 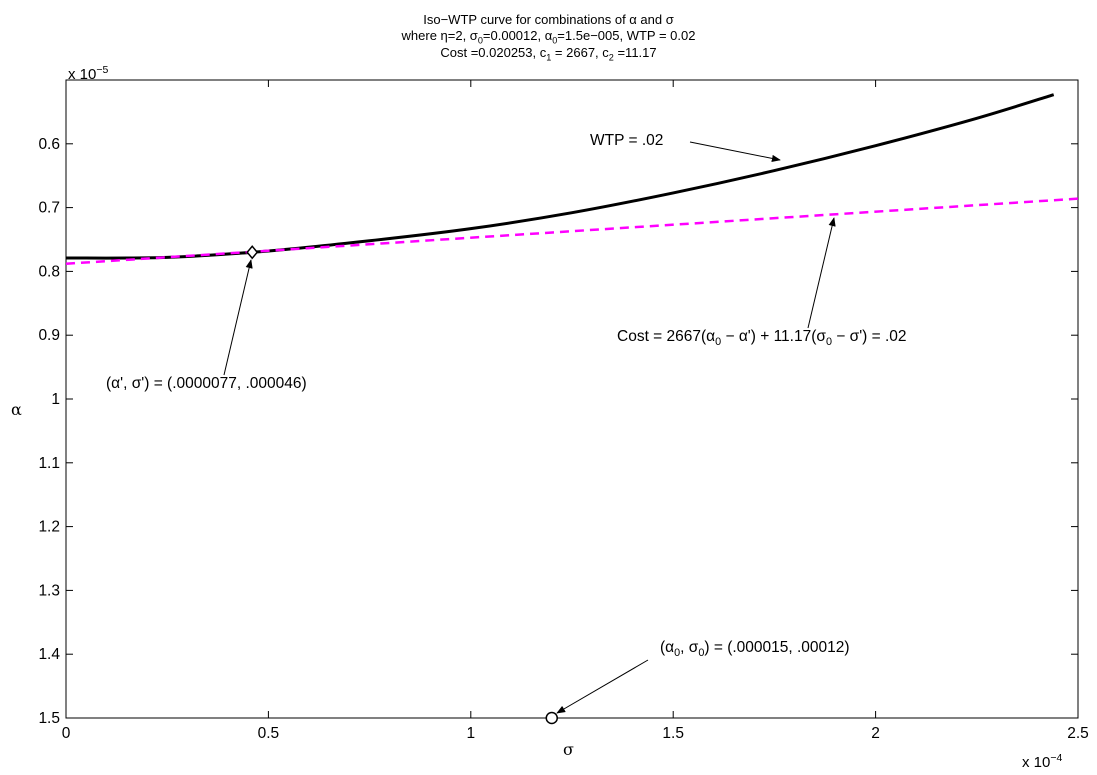 I want to click on x-tick-label: 0.5, so click(x=269, y=733).